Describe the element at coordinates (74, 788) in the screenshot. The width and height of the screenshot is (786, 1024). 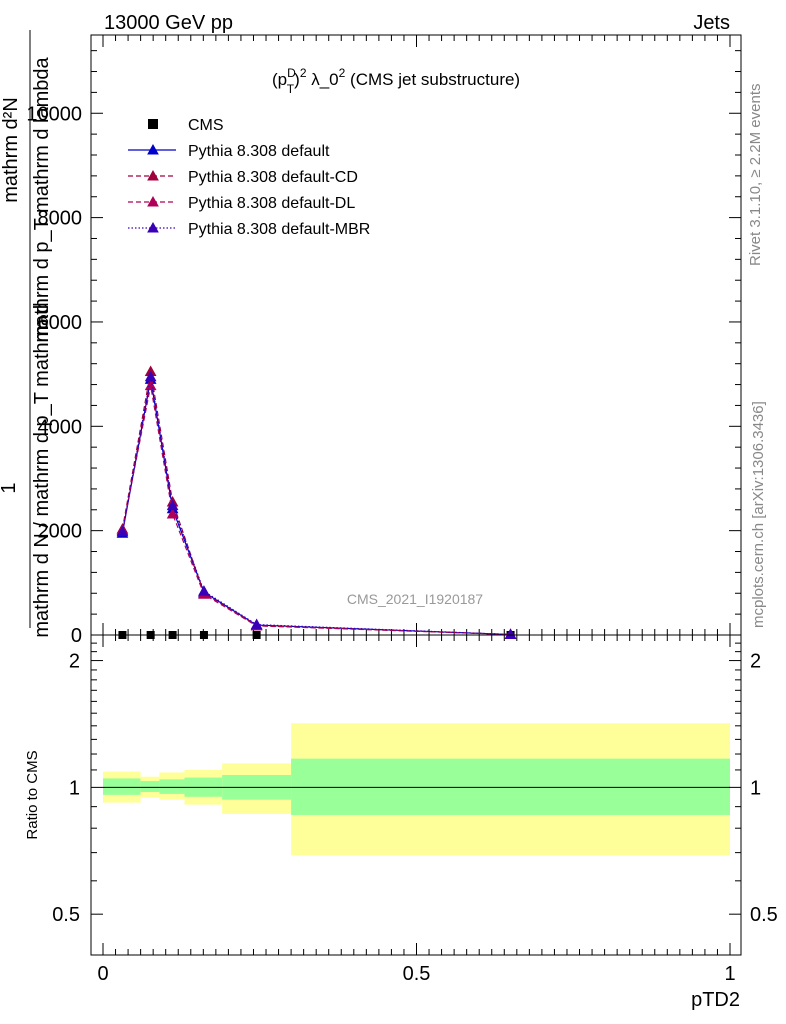
I see `ratio-ytick-label: 1` at that location.